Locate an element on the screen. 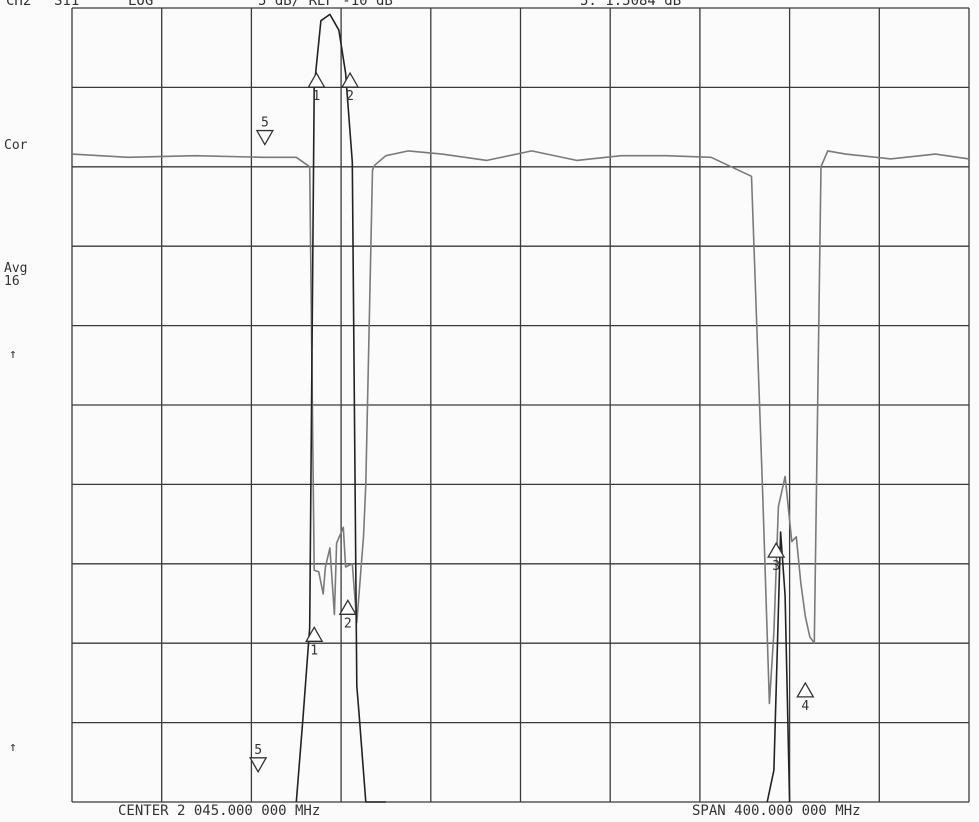  channel-label: CH2 is located at coordinates (19, 4).